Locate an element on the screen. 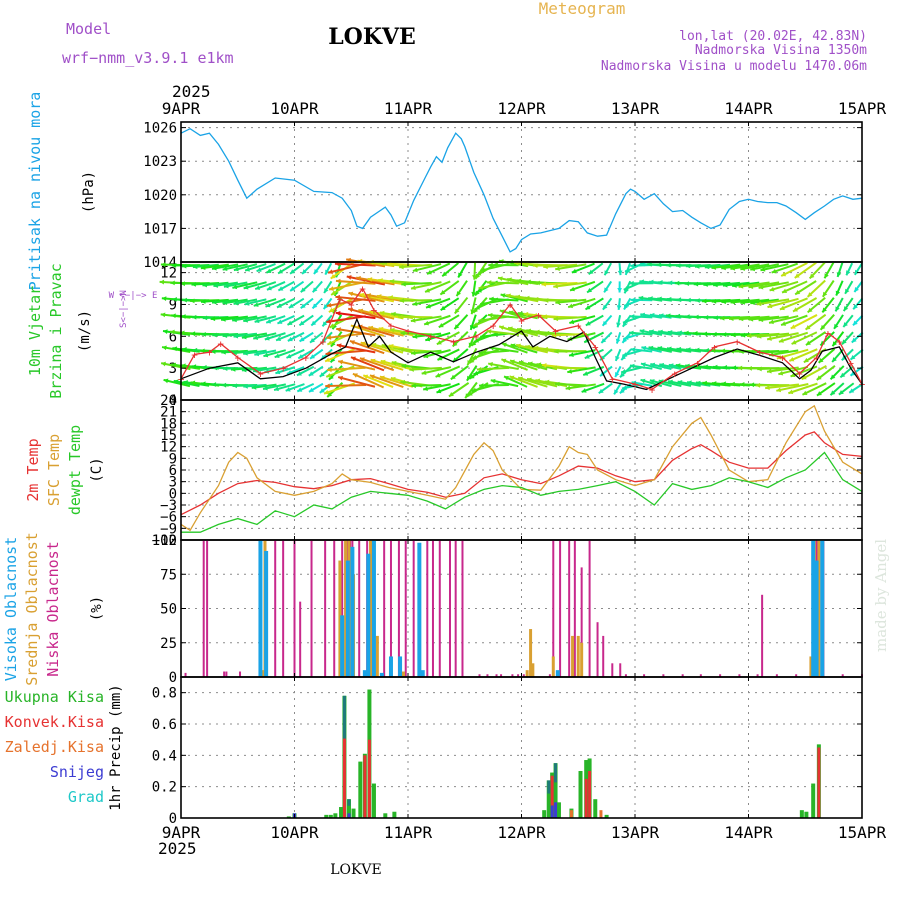  x-tick-label-top: 14APR is located at coordinates (748, 108).